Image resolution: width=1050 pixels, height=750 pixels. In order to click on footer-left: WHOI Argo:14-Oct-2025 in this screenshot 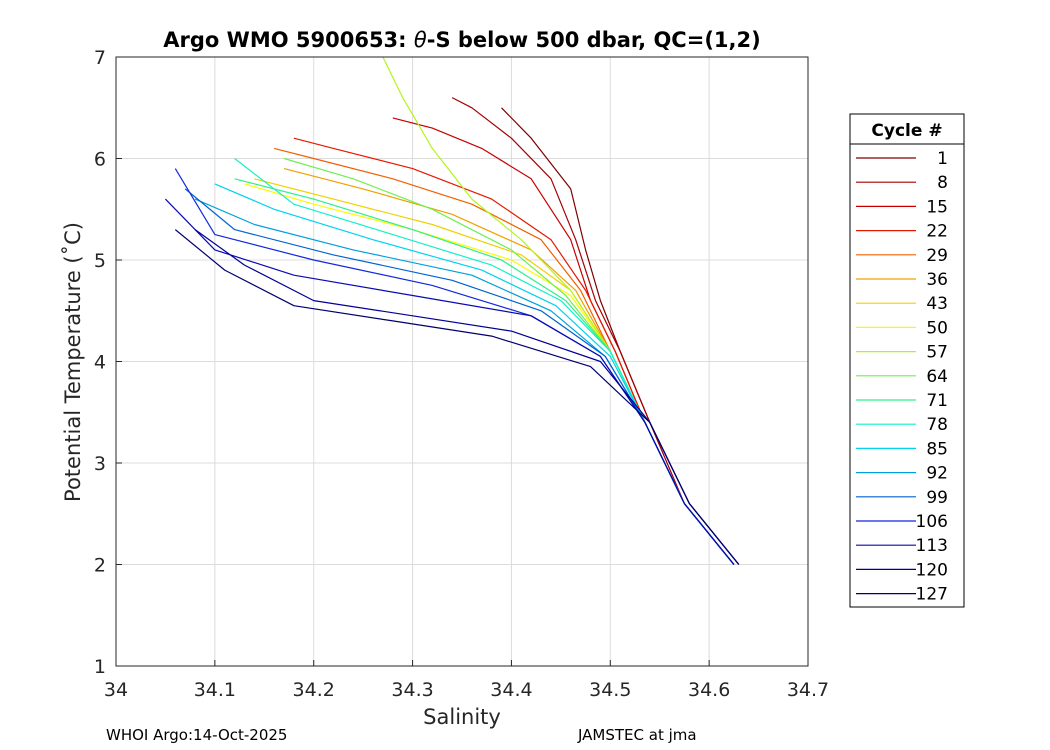, I will do `click(196, 735)`.